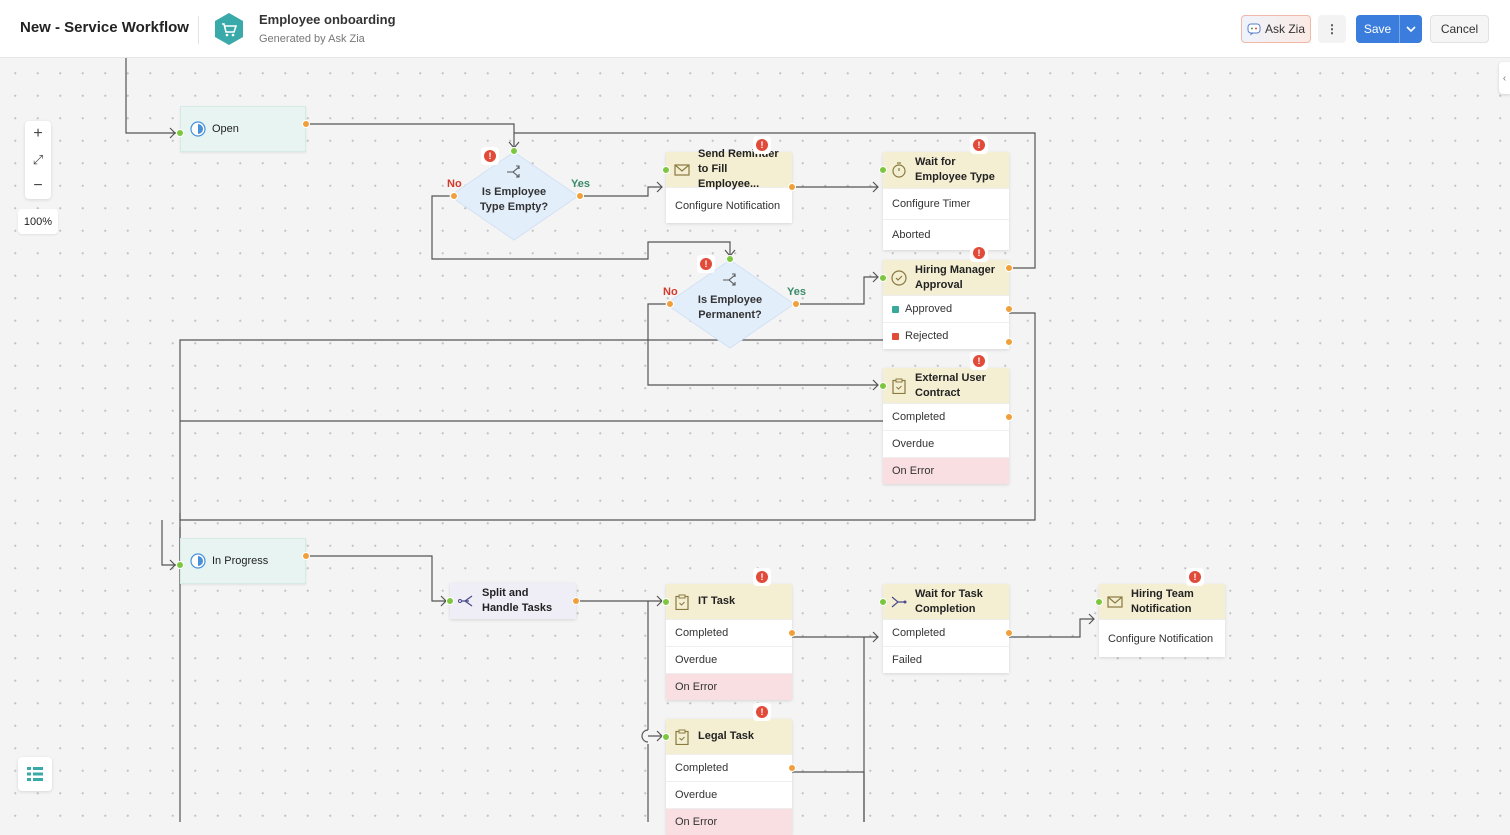  I want to click on decision-node-d2, so click(730, 304).